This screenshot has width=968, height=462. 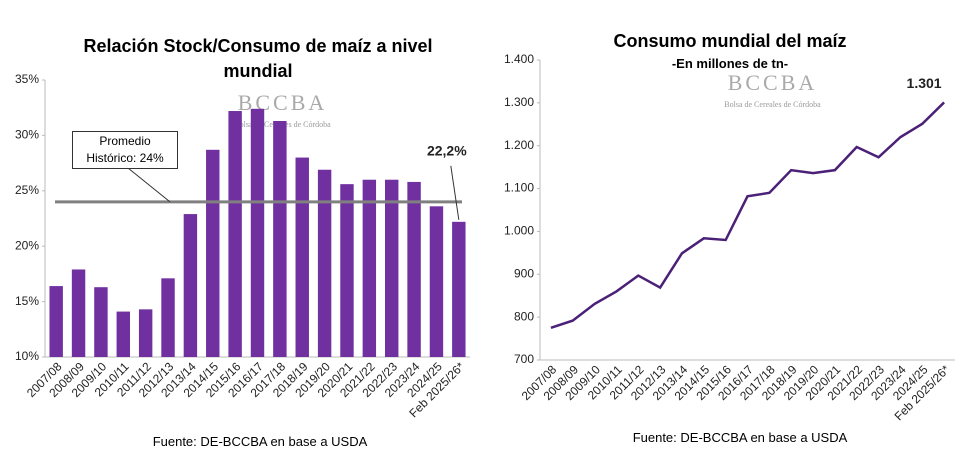 What do you see at coordinates (524, 316) in the screenshot?
I see `y-tick-label: 800` at bounding box center [524, 316].